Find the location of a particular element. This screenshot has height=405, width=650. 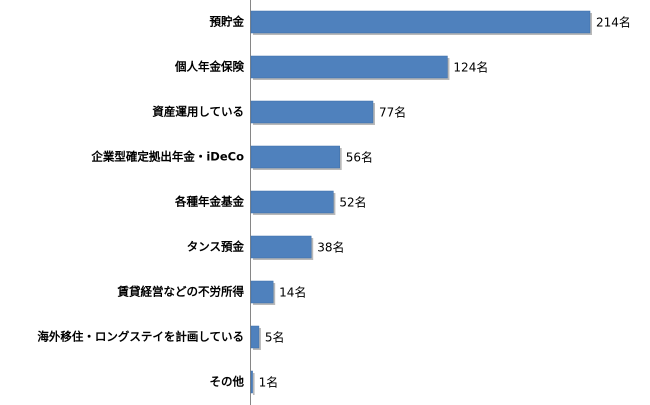

value-label: 56名 is located at coordinates (359, 157).